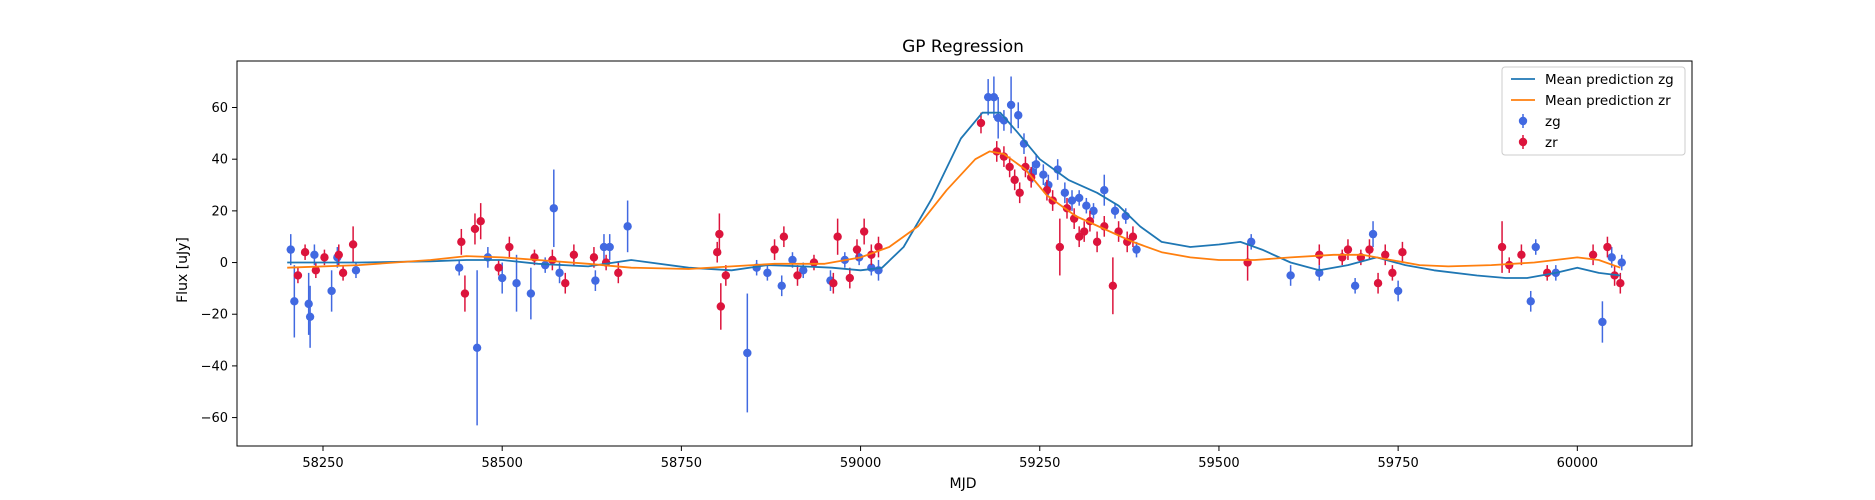  Describe the element at coordinates (1577, 463) in the screenshot. I see `x-tick-label: 60000` at that location.